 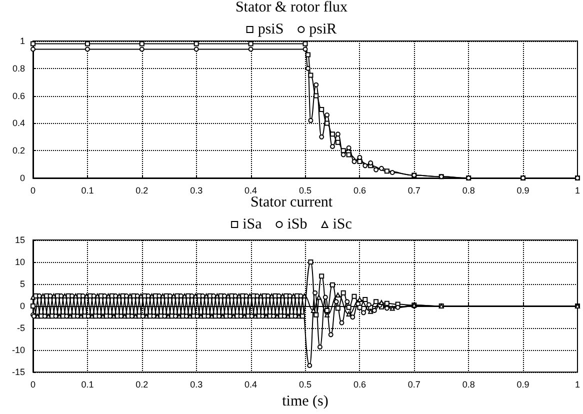 What do you see at coordinates (271, 30) in the screenshot?
I see `legend-label: psiS` at bounding box center [271, 30].